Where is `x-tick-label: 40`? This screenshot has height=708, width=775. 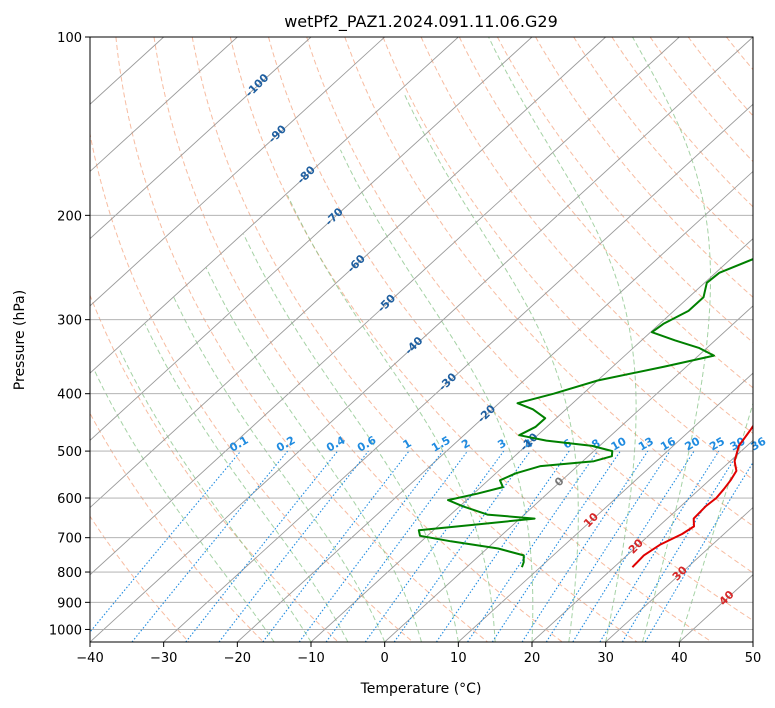
x-tick-label: 40 is located at coordinates (679, 658).